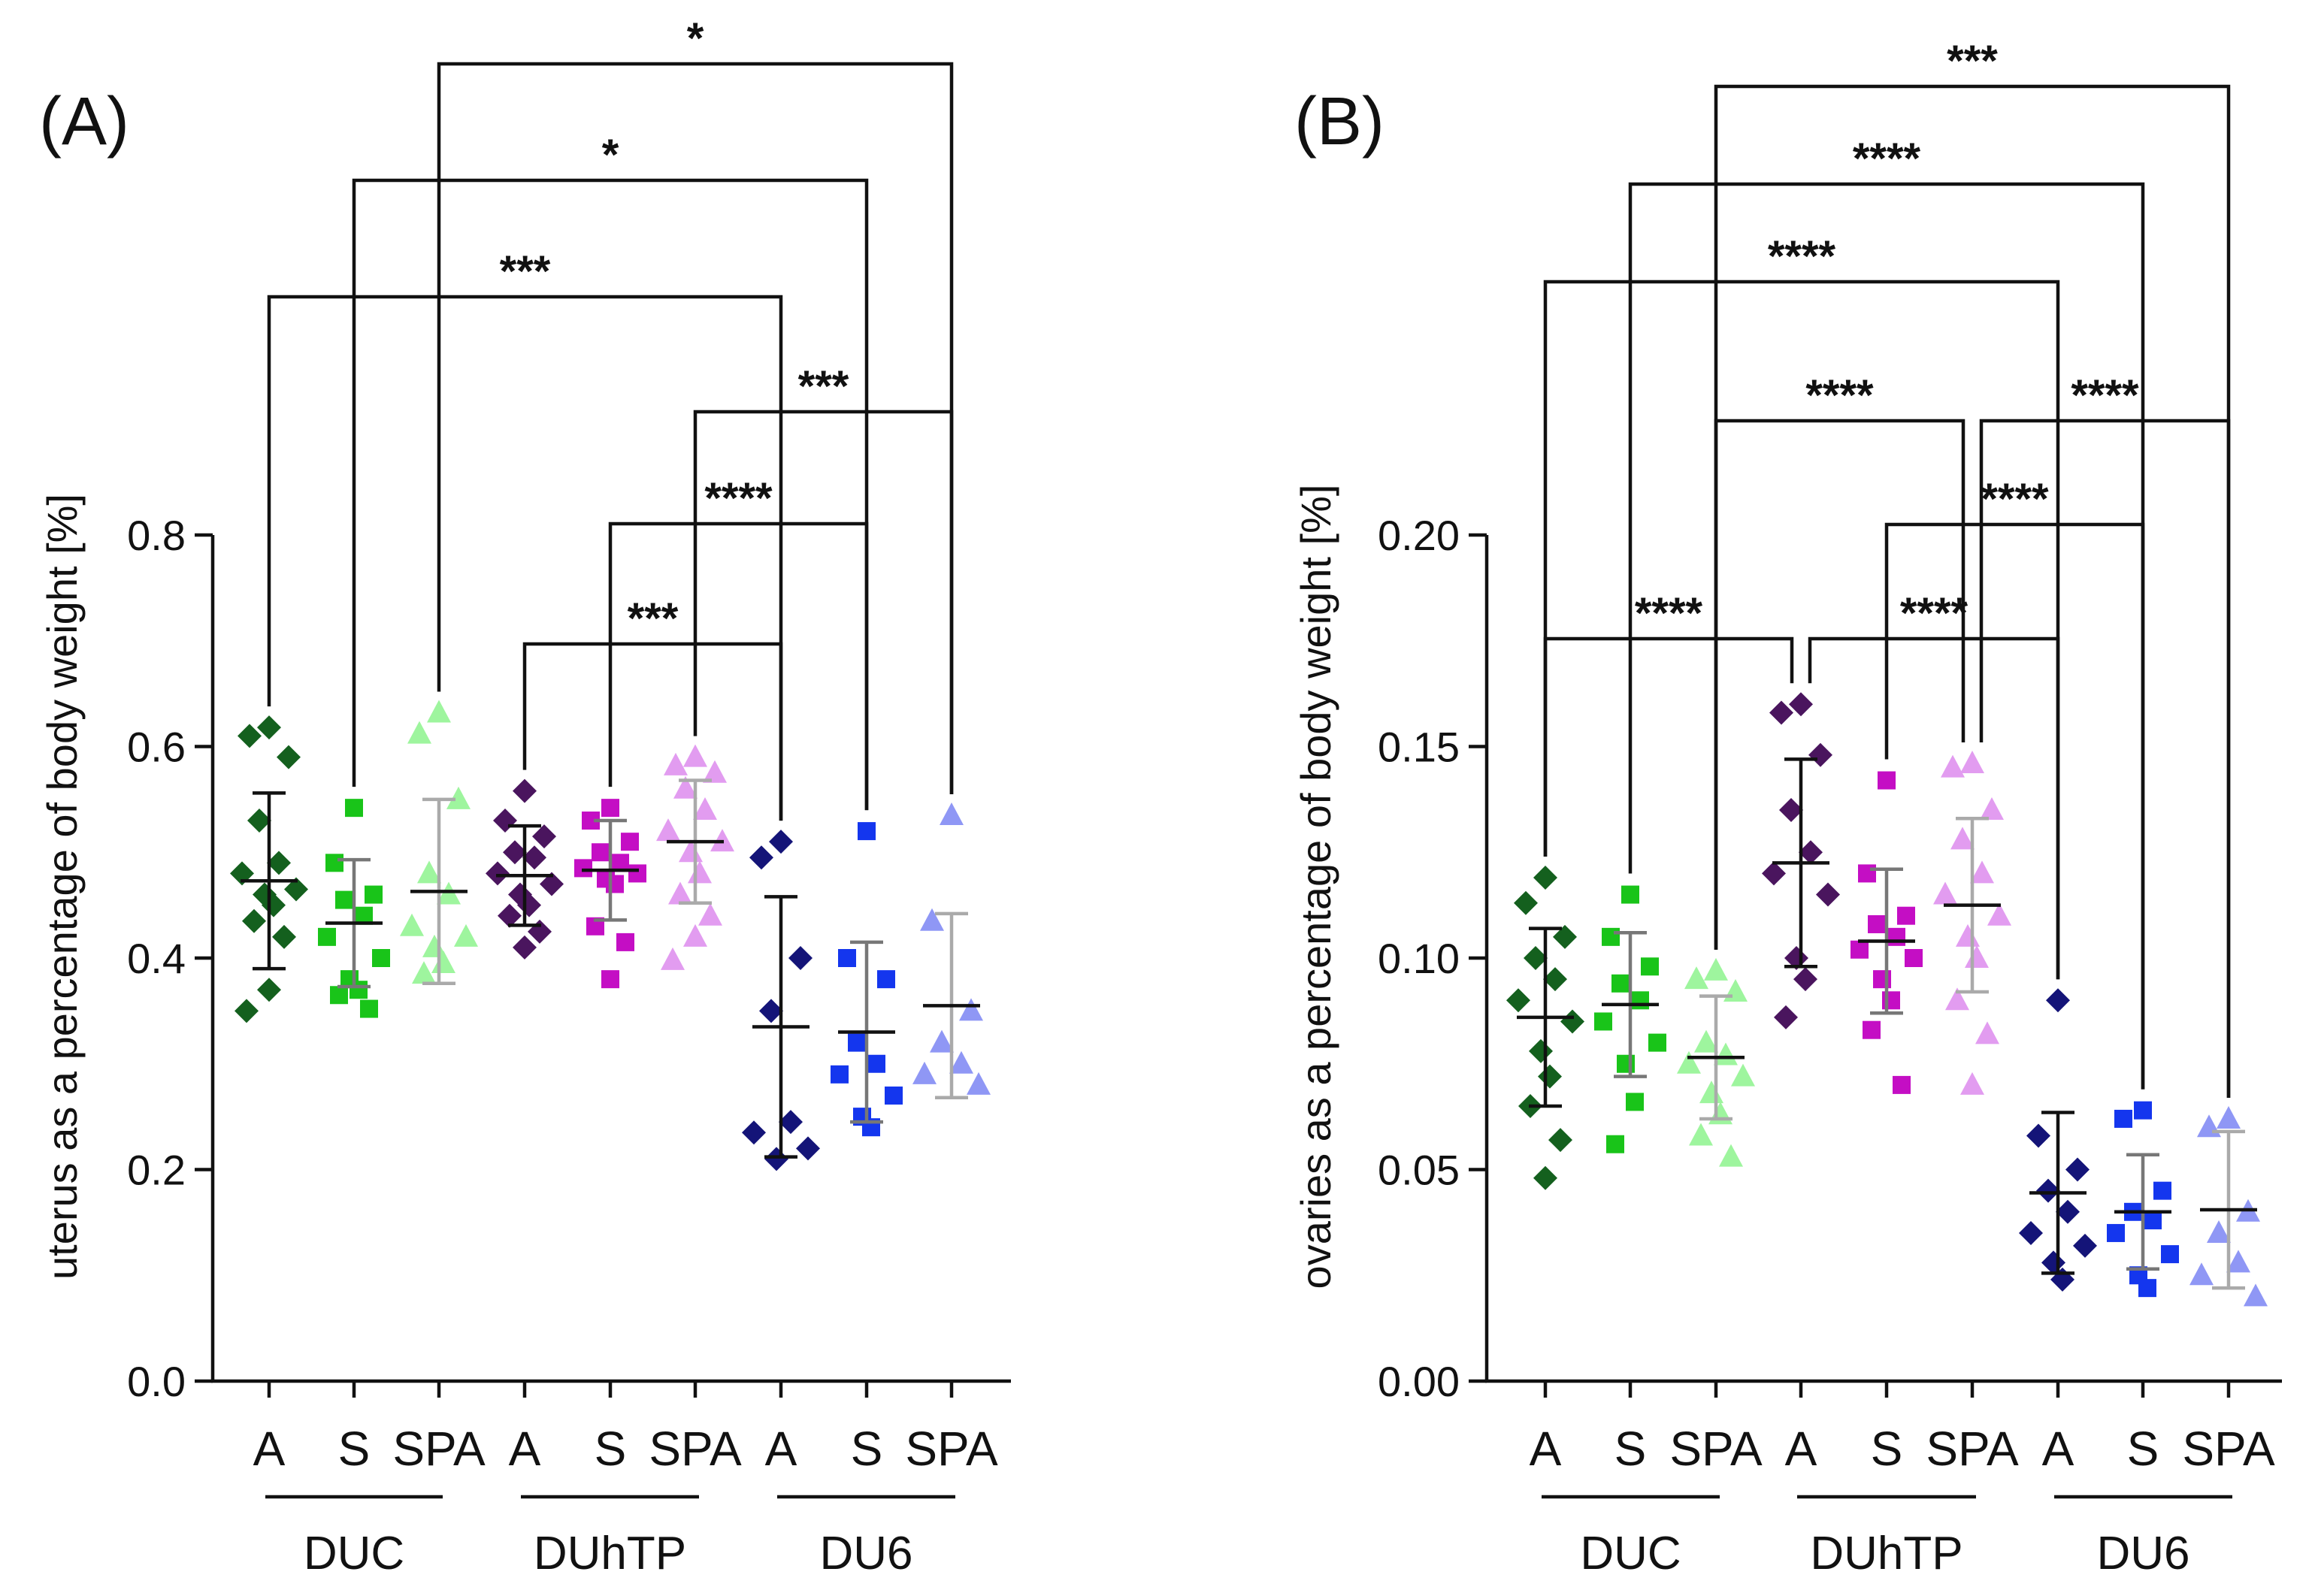 Image resolution: width=2312 pixels, height=1596 pixels. Describe the element at coordinates (610, 1553) in the screenshot. I see `group-label: DUhTP` at that location.